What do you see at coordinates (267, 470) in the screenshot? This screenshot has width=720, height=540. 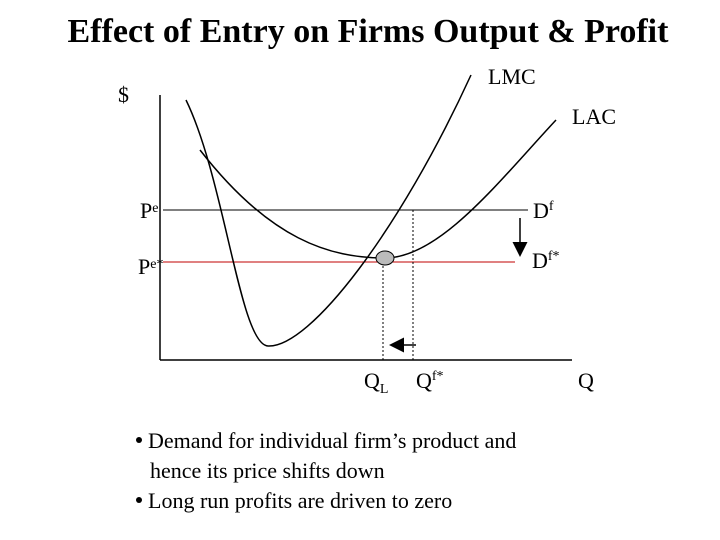 I see `bullet-text: hence its price shifts down` at bounding box center [267, 470].